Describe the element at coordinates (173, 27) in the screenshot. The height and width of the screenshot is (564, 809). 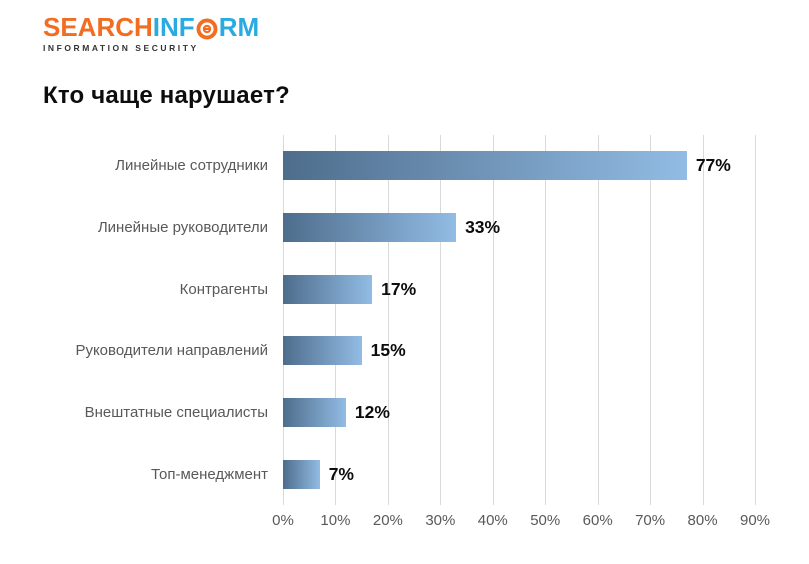
I see `logo-text-inf: INF` at that location.